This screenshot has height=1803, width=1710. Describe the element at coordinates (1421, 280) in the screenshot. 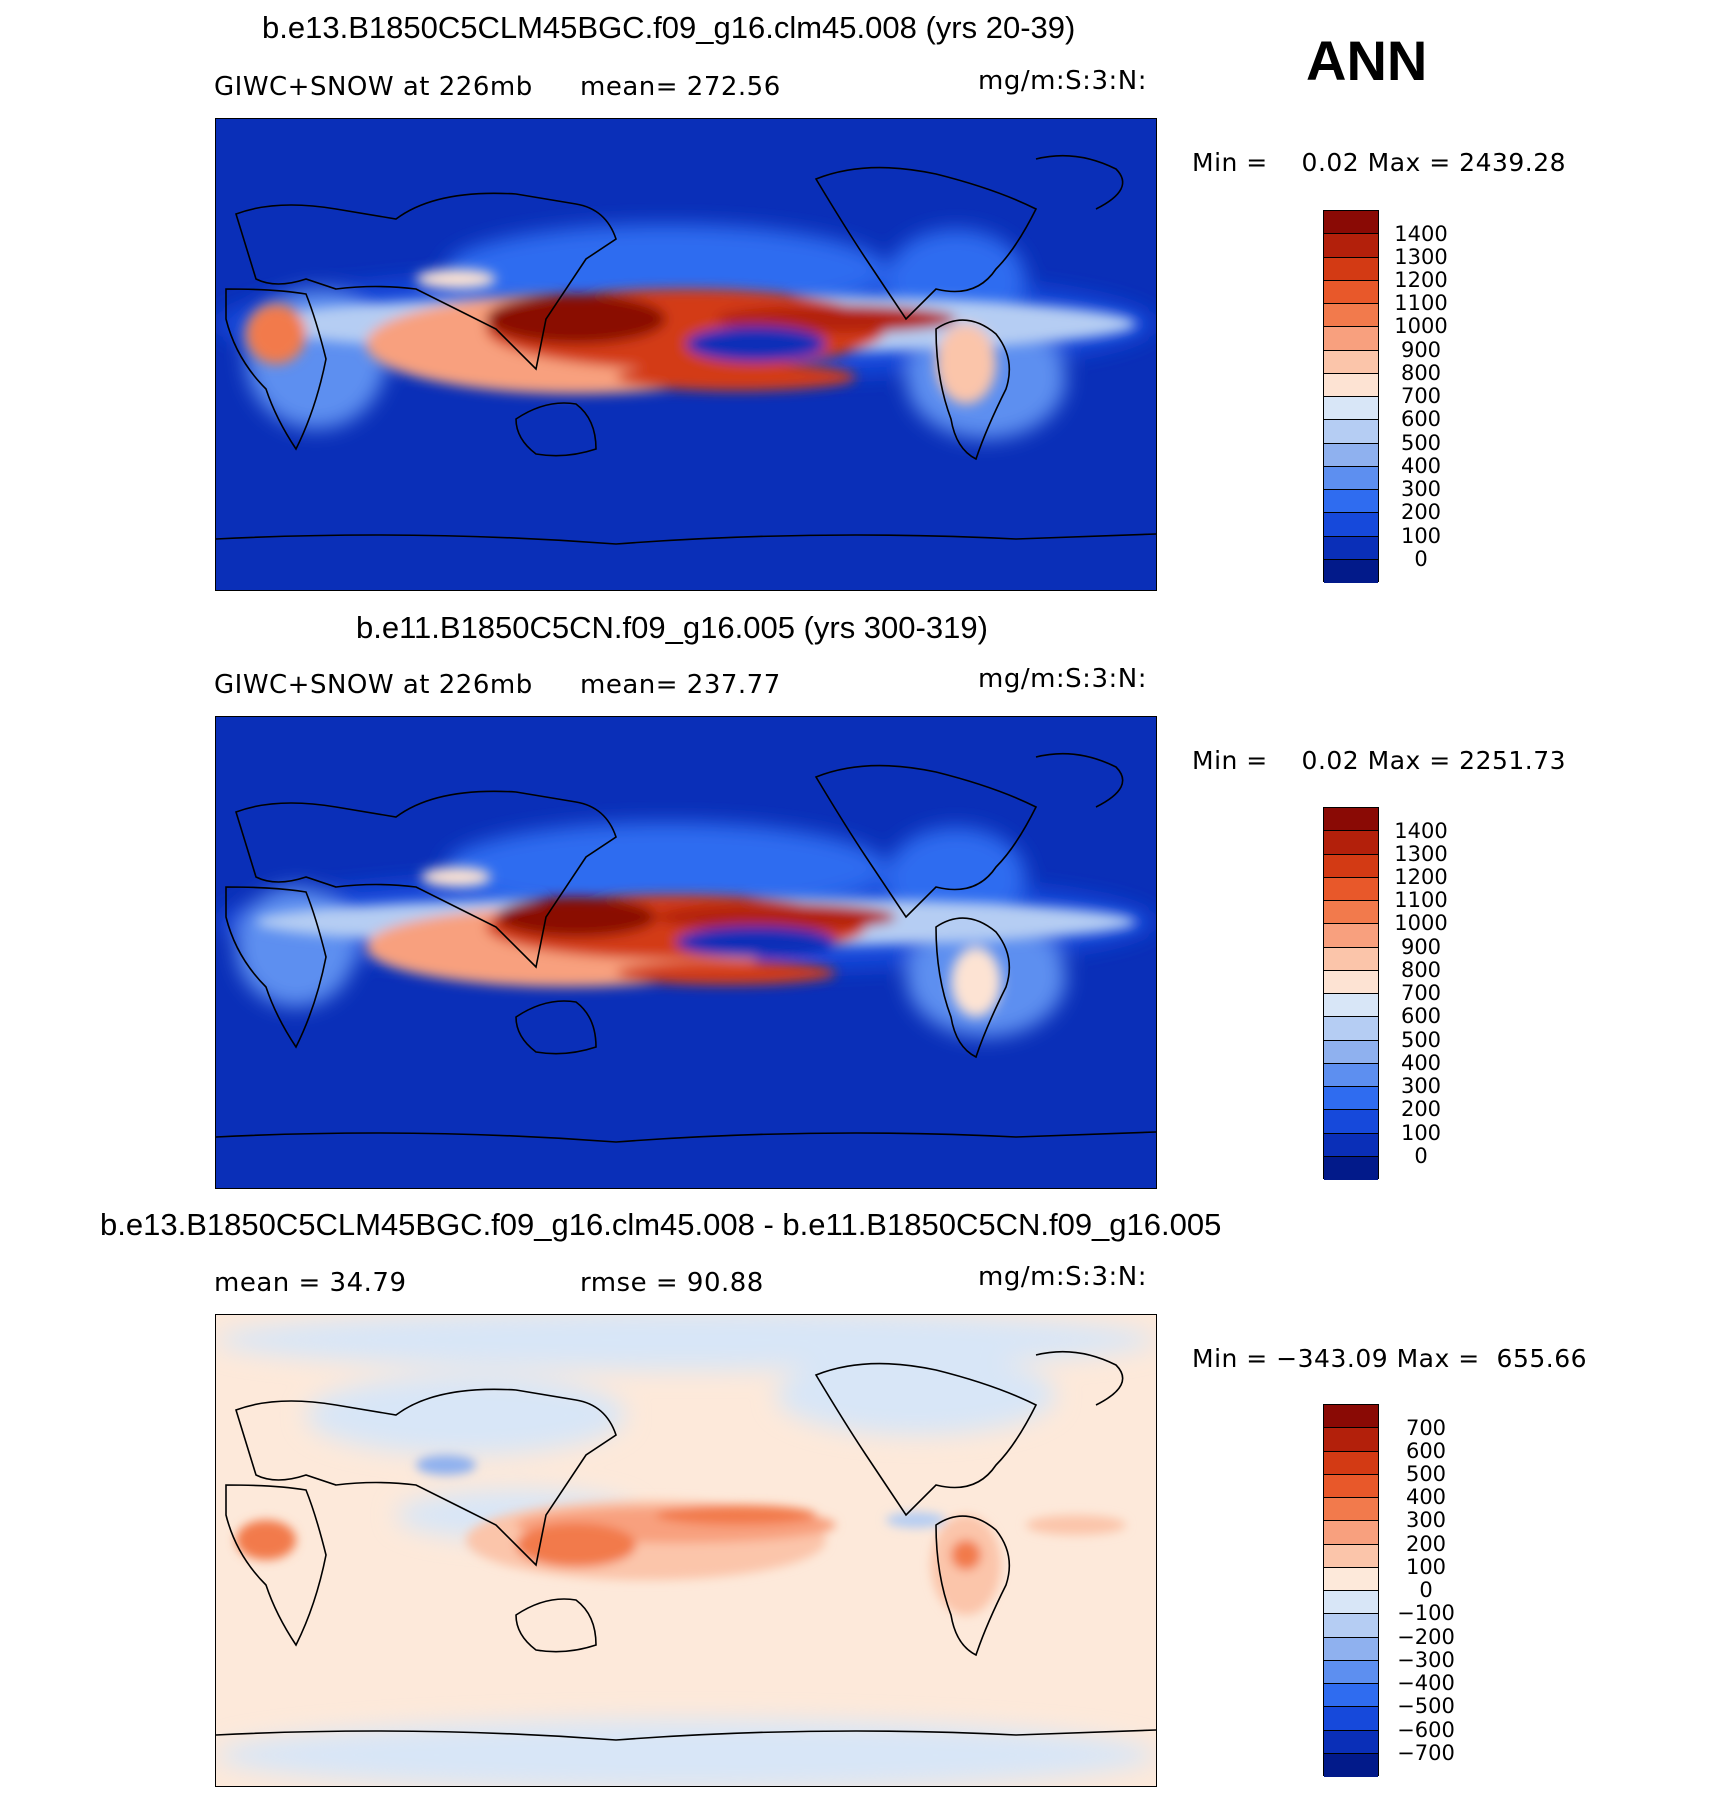

I see `colorbar-tick-label: 1200` at that location.